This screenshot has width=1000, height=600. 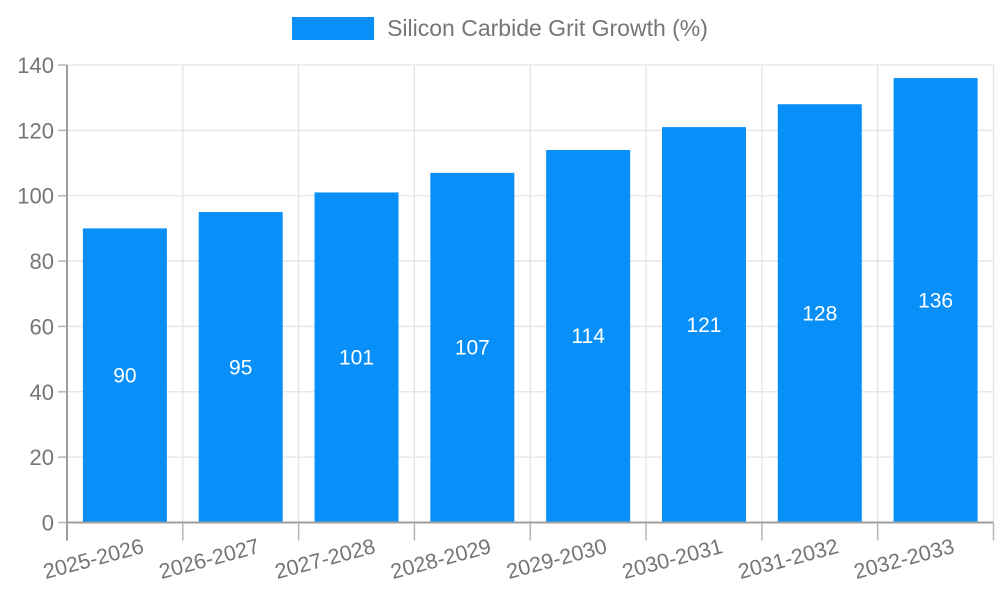 I want to click on bar-value-label: 121, so click(x=703, y=325).